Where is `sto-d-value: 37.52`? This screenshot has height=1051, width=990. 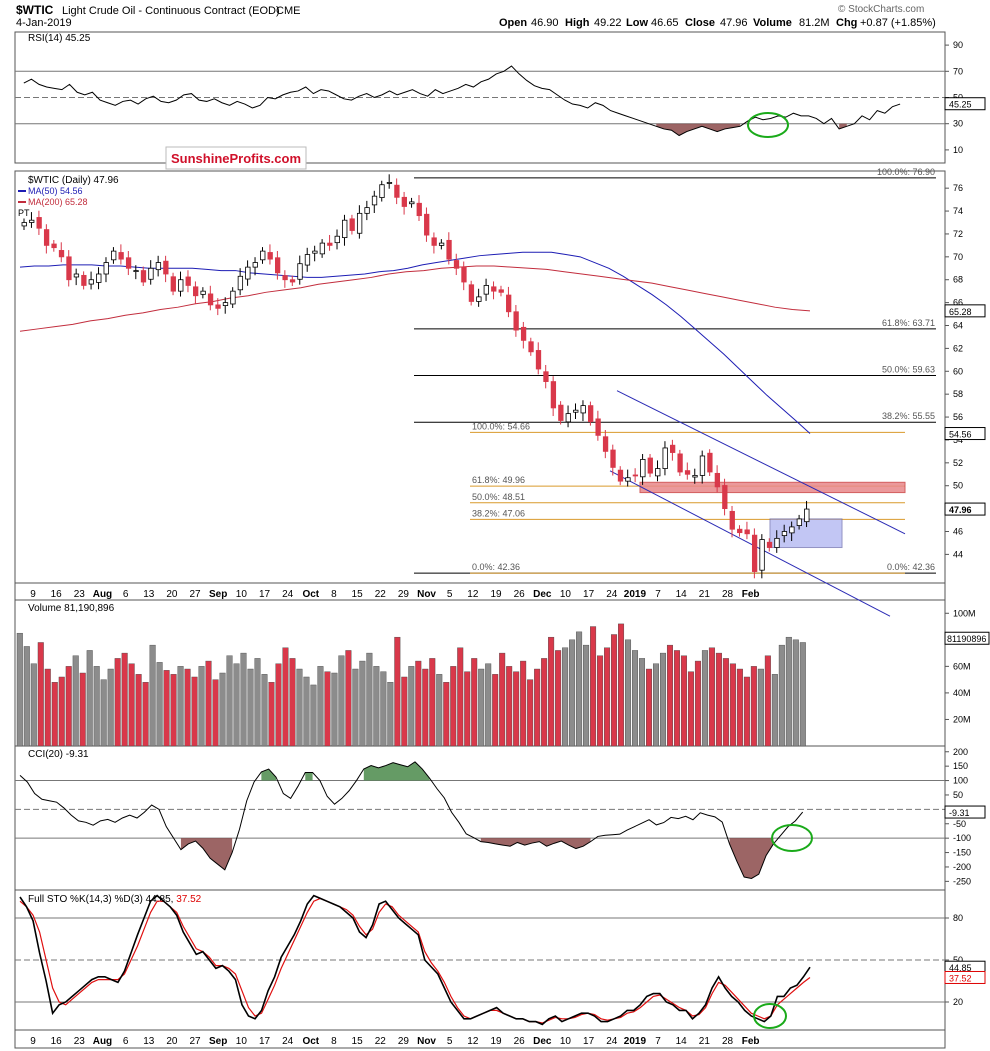 sto-d-value: 37.52 is located at coordinates (188, 899).